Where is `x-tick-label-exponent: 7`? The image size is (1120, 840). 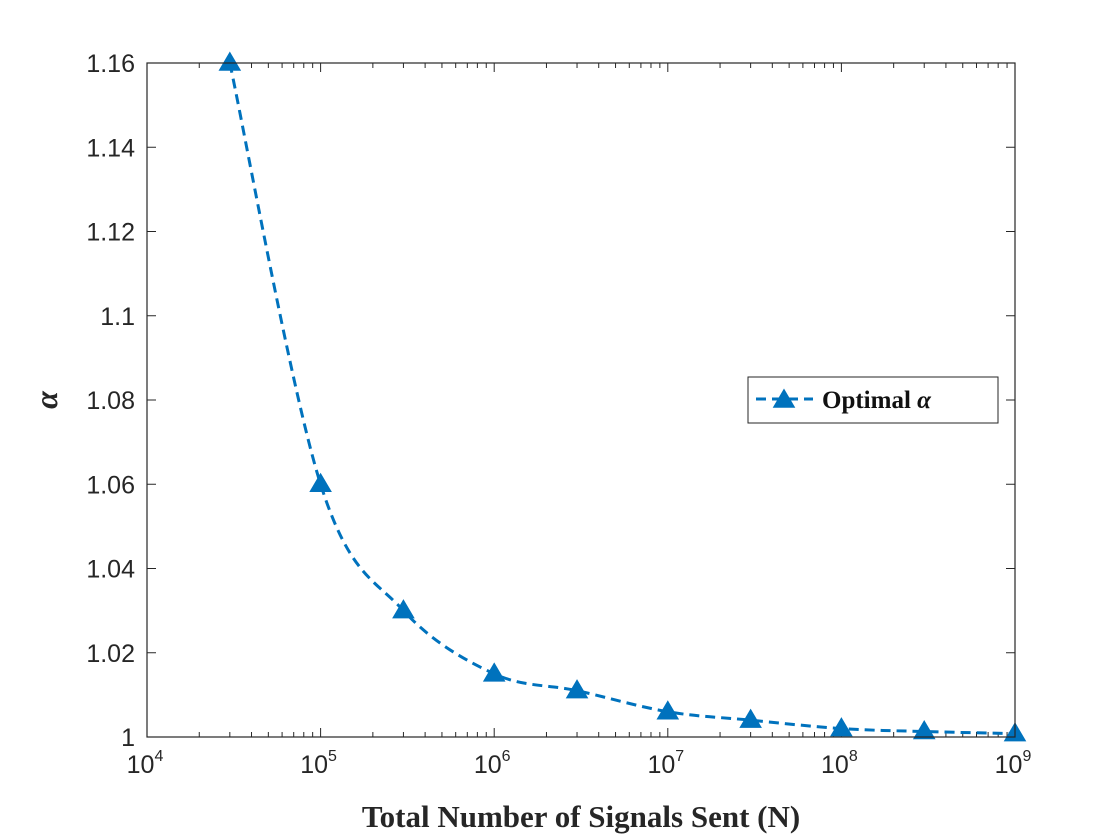
x-tick-label-exponent: 7 is located at coordinates (679, 756).